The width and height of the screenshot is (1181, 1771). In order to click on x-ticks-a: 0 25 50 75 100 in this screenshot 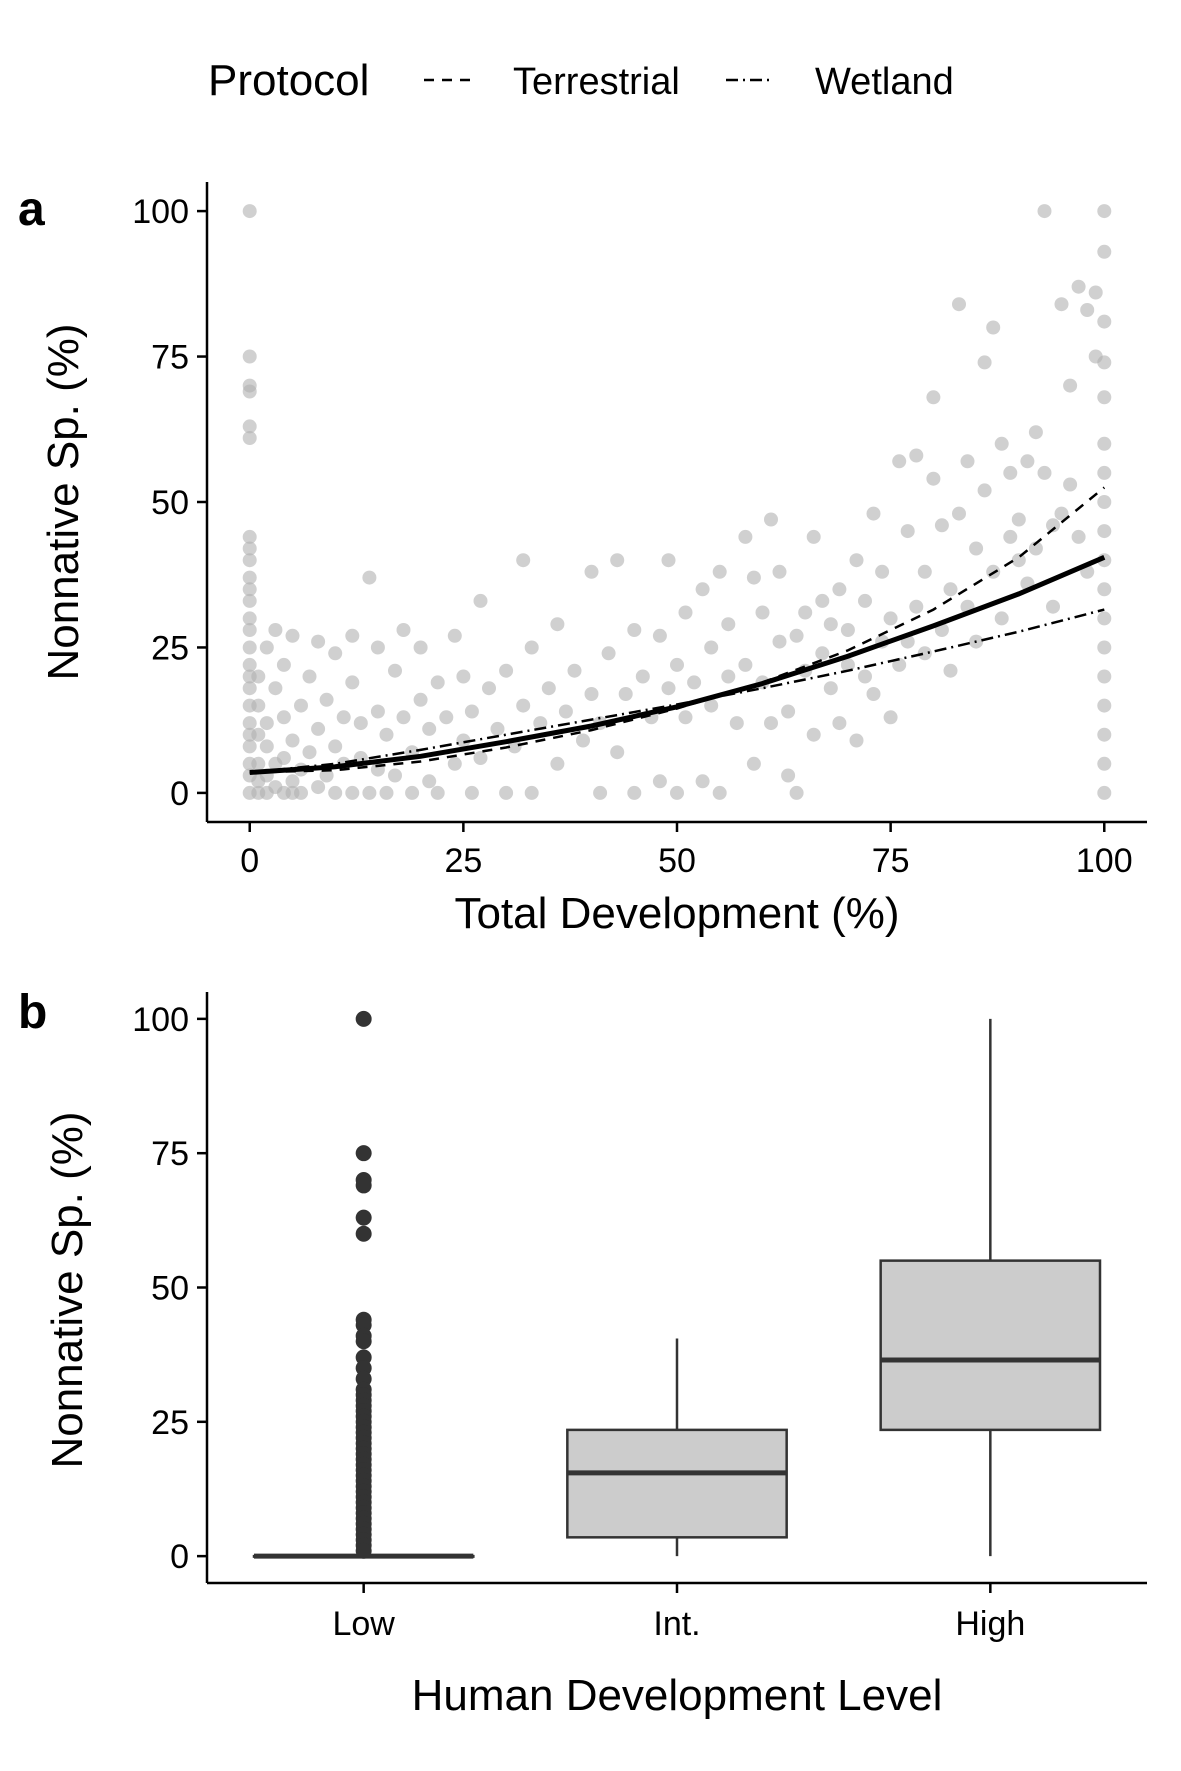, I will do `click(686, 851)`.